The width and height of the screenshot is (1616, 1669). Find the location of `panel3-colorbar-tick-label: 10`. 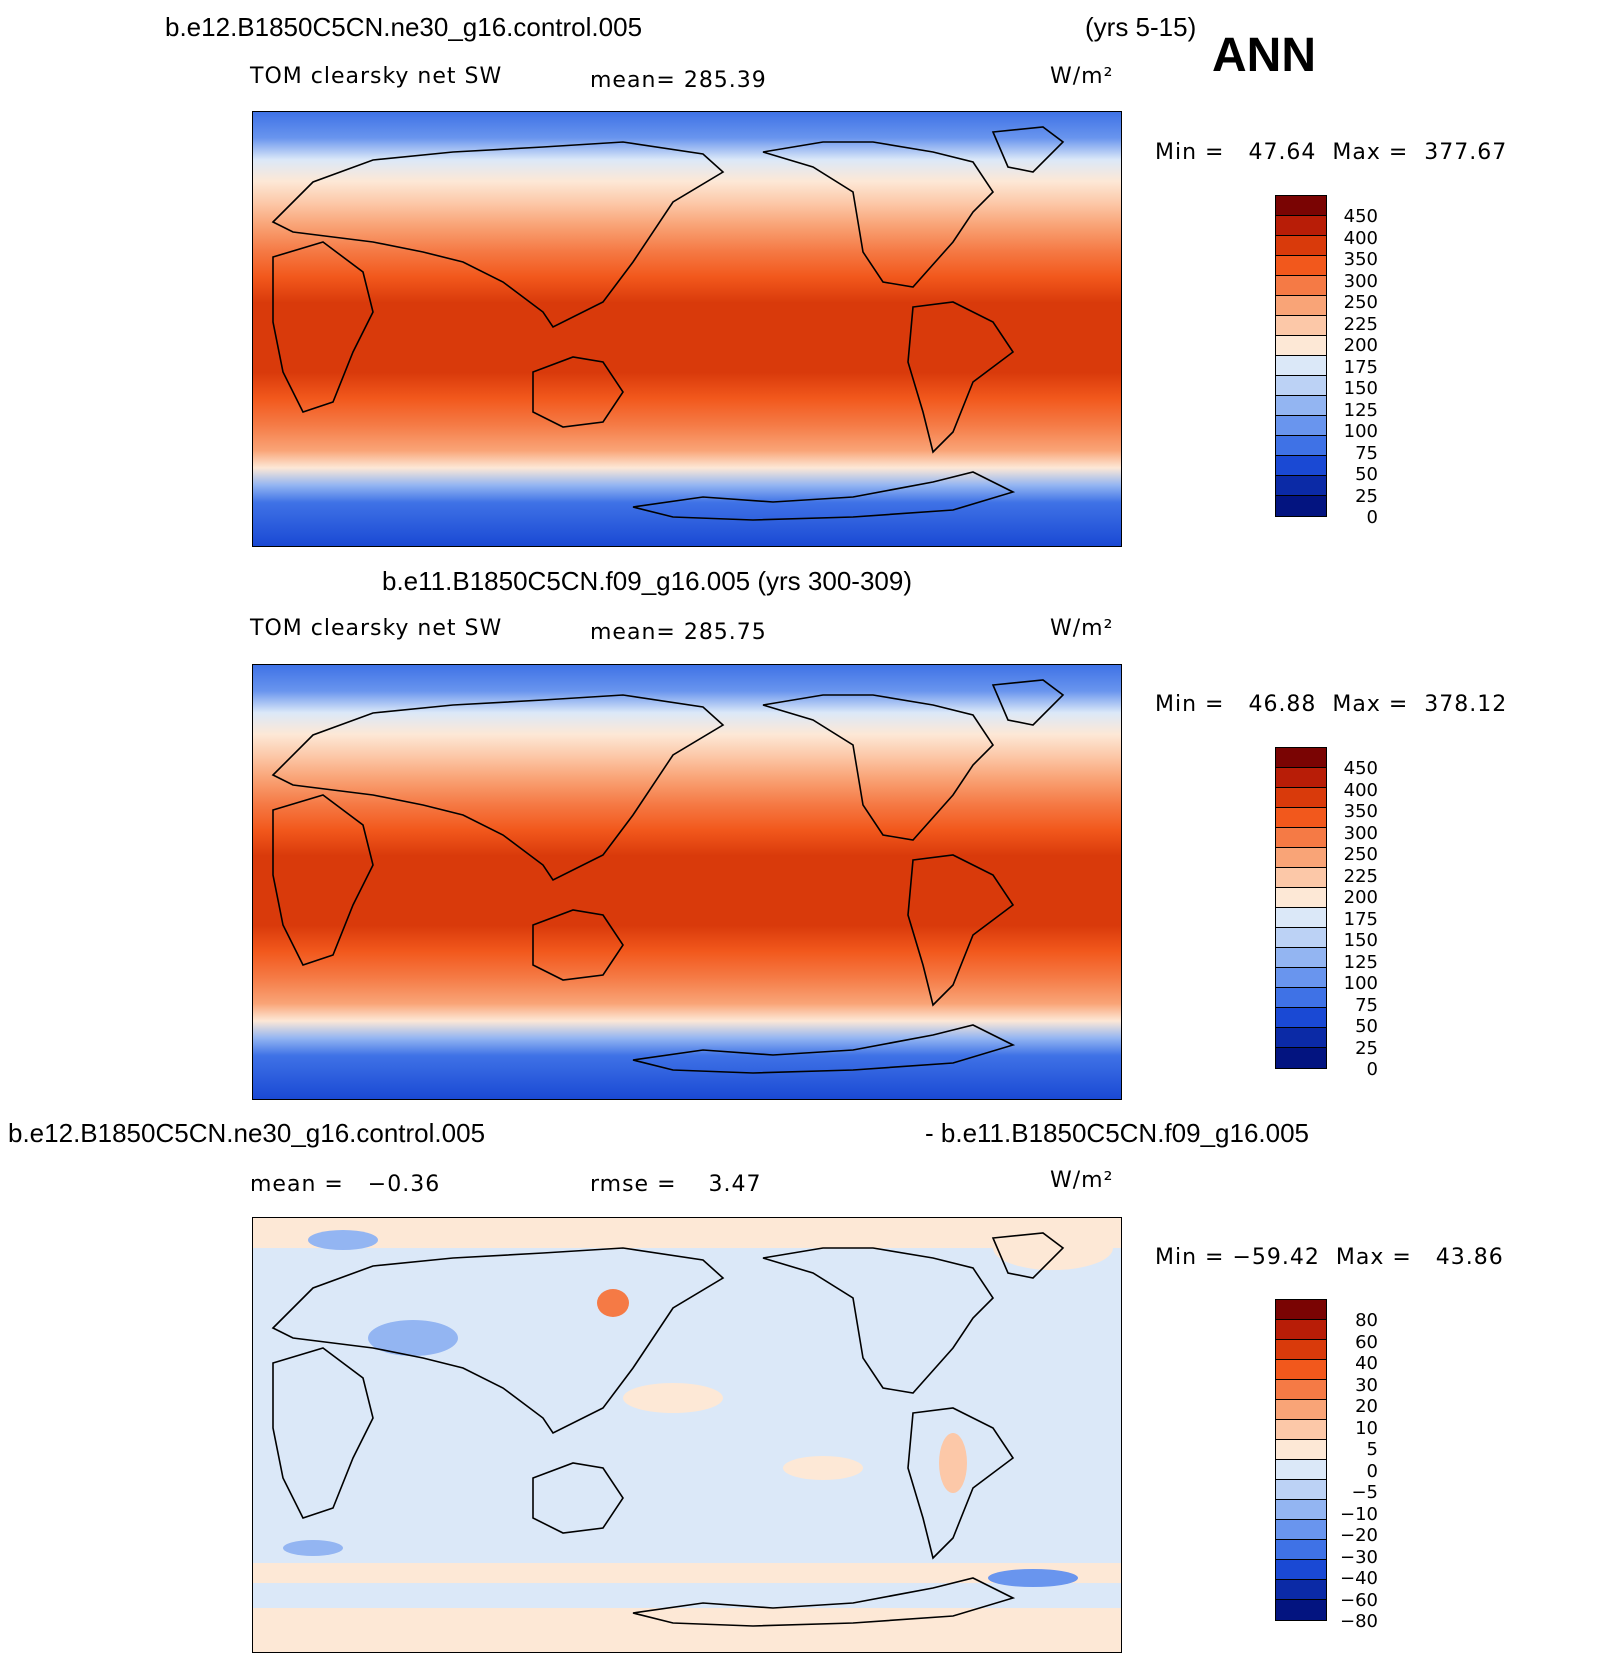

panel3-colorbar-tick-label: 10 is located at coordinates (1366, 1428).